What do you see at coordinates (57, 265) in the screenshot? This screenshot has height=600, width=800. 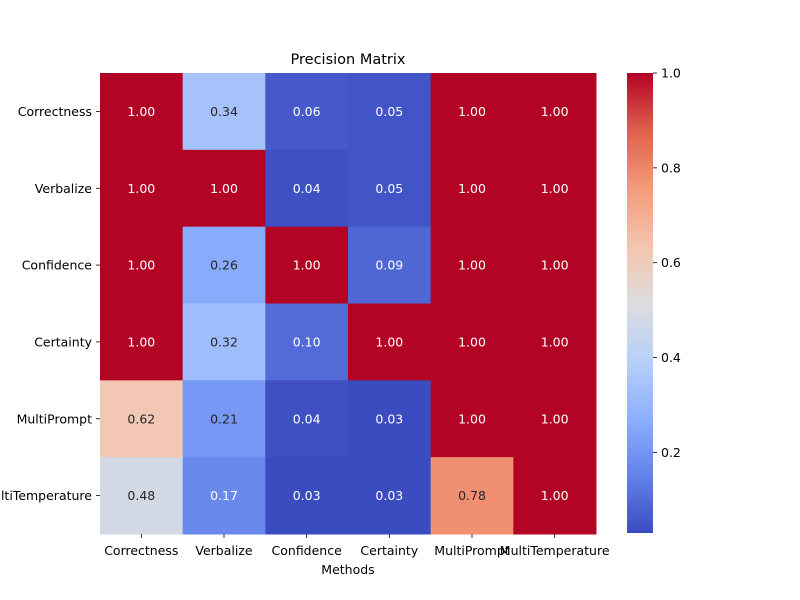 I see `y-tick-label: Confidence` at bounding box center [57, 265].